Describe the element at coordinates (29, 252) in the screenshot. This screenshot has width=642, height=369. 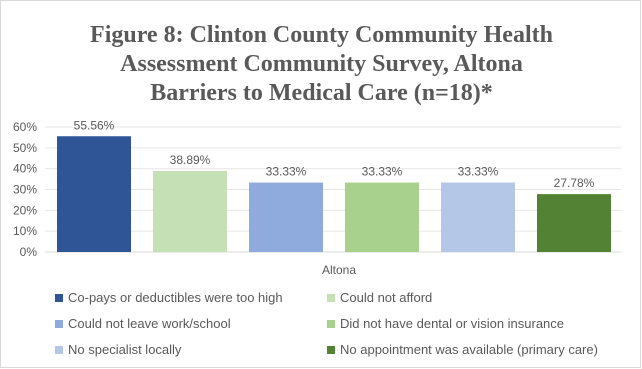
I see `y-tick-label: 0%` at that location.